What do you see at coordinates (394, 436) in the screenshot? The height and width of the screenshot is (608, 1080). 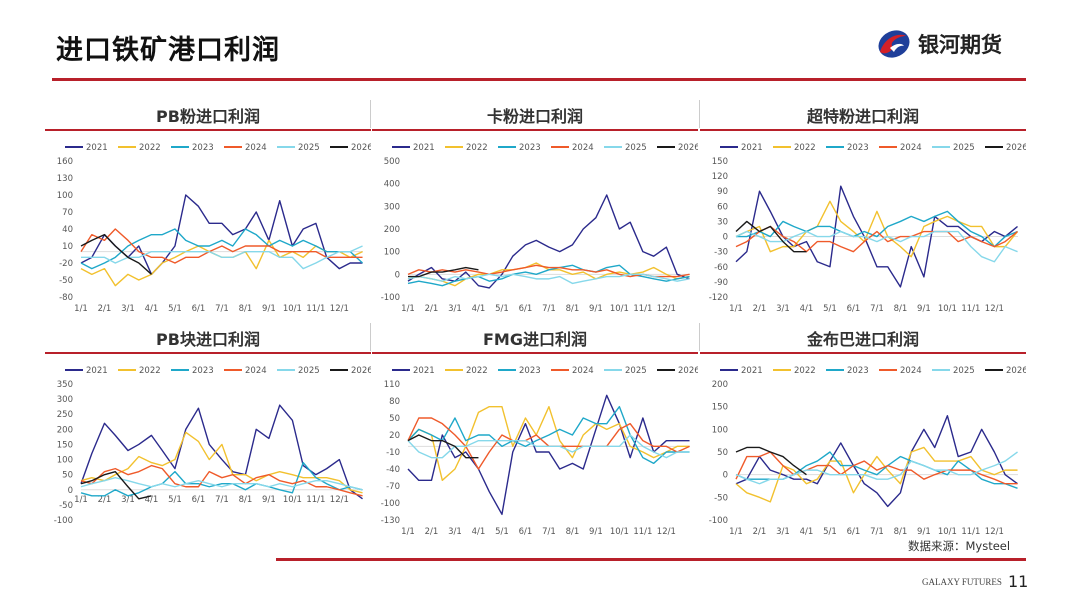 I see `y-tick-label: 20` at bounding box center [394, 436].